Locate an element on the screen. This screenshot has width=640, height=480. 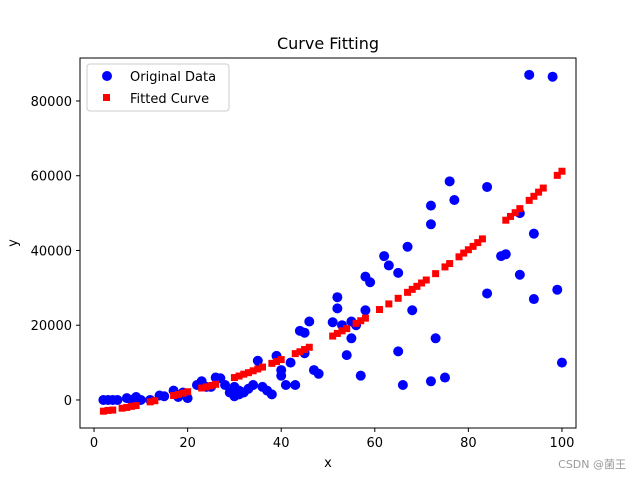
x-tick-label: 60 is located at coordinates (375, 443).